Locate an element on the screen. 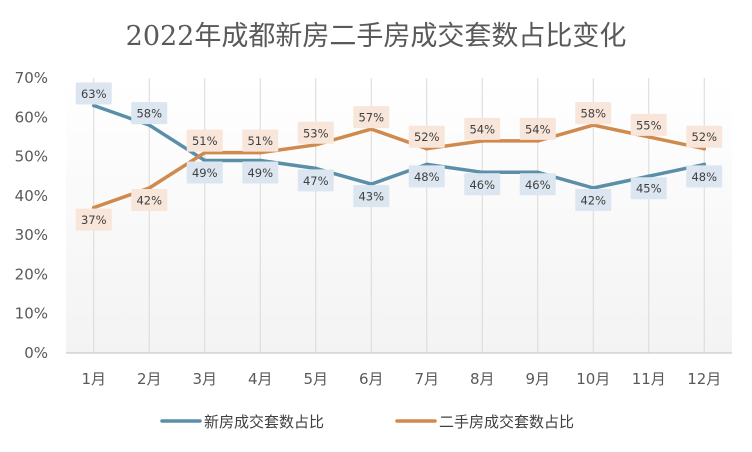 The width and height of the screenshot is (752, 452). x-tick-label: 7月 is located at coordinates (426, 379).